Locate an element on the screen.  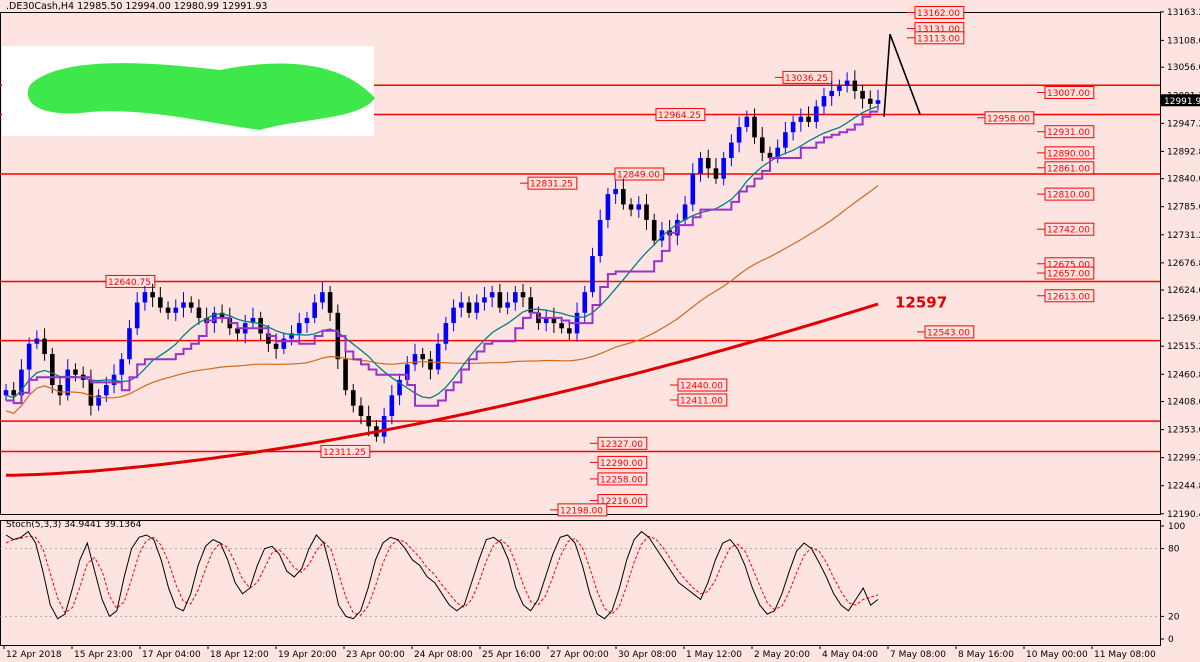
price-tick-label: 12353.60 is located at coordinates (1183, 431).